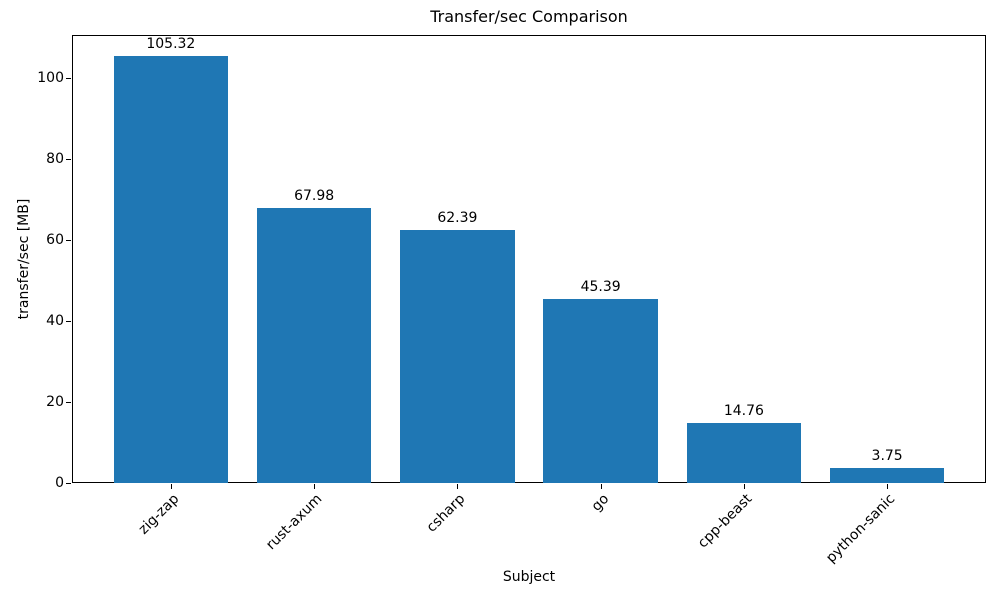  What do you see at coordinates (59, 483) in the screenshot?
I see `y-tick-label: 0` at bounding box center [59, 483].